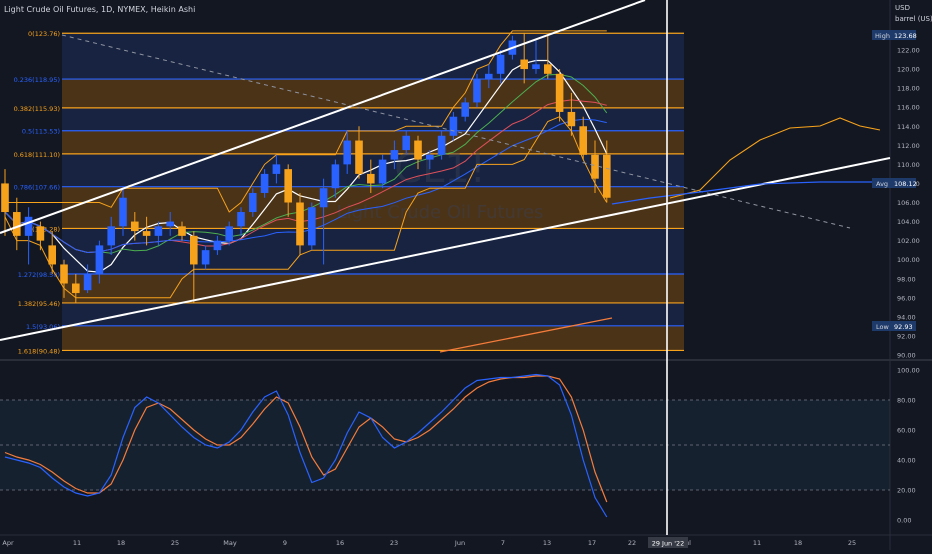 This screenshot has width=932, height=554. I want to click on price-tick-label: 90.00, so click(906, 356).